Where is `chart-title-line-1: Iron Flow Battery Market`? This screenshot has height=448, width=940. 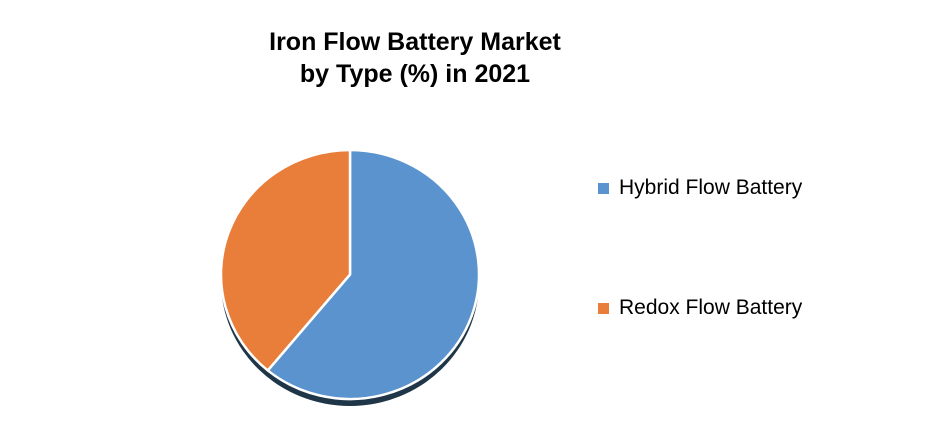
chart-title-line-1: Iron Flow Battery Market is located at coordinates (415, 42).